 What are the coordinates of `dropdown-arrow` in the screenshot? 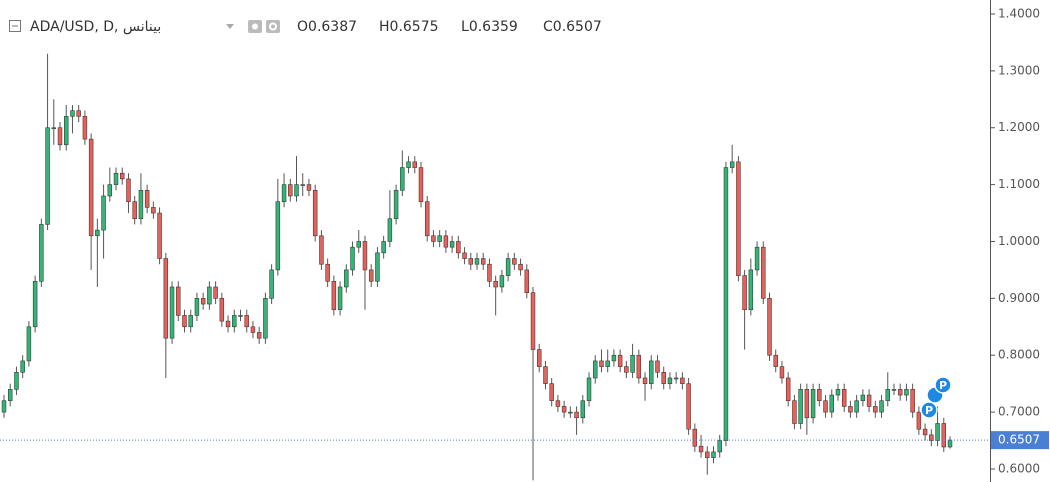 It's located at (230, 26).